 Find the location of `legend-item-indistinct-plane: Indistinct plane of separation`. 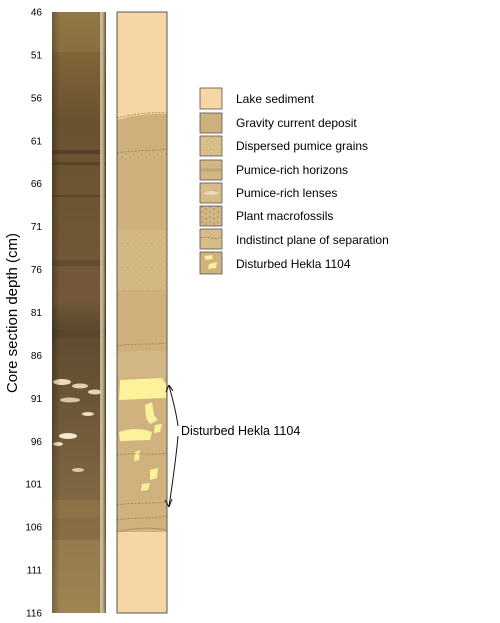

legend-item-indistinct-plane: Indistinct plane of separation is located at coordinates (294, 239).